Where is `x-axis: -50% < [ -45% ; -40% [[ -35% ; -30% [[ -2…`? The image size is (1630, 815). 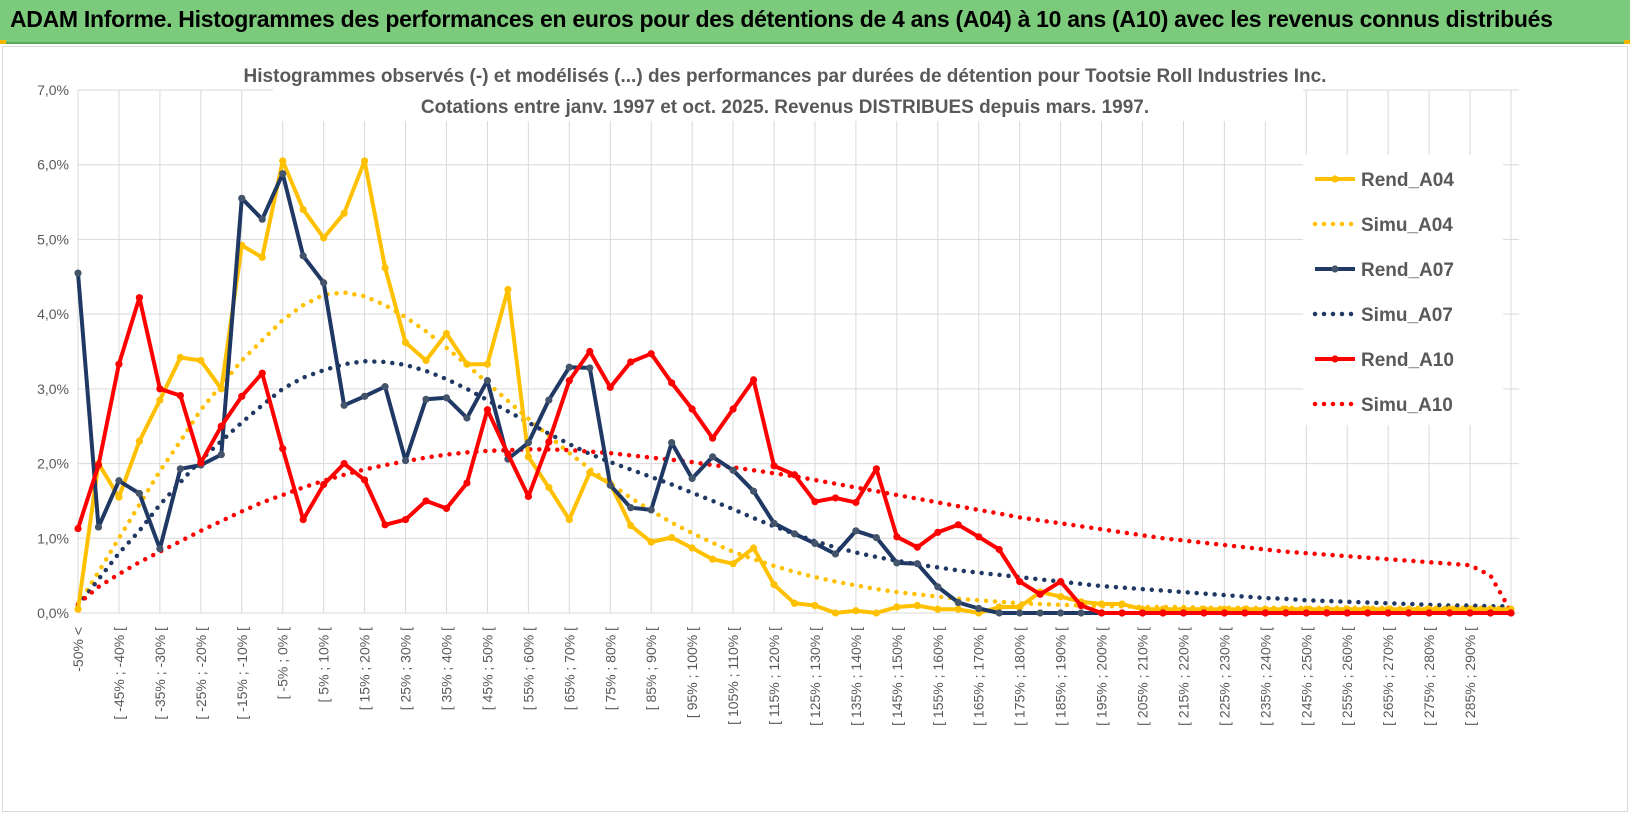 x-axis: -50% < [ -45% ; -40% [[ -35% ; -30% [[ -2… is located at coordinates (774, 676).